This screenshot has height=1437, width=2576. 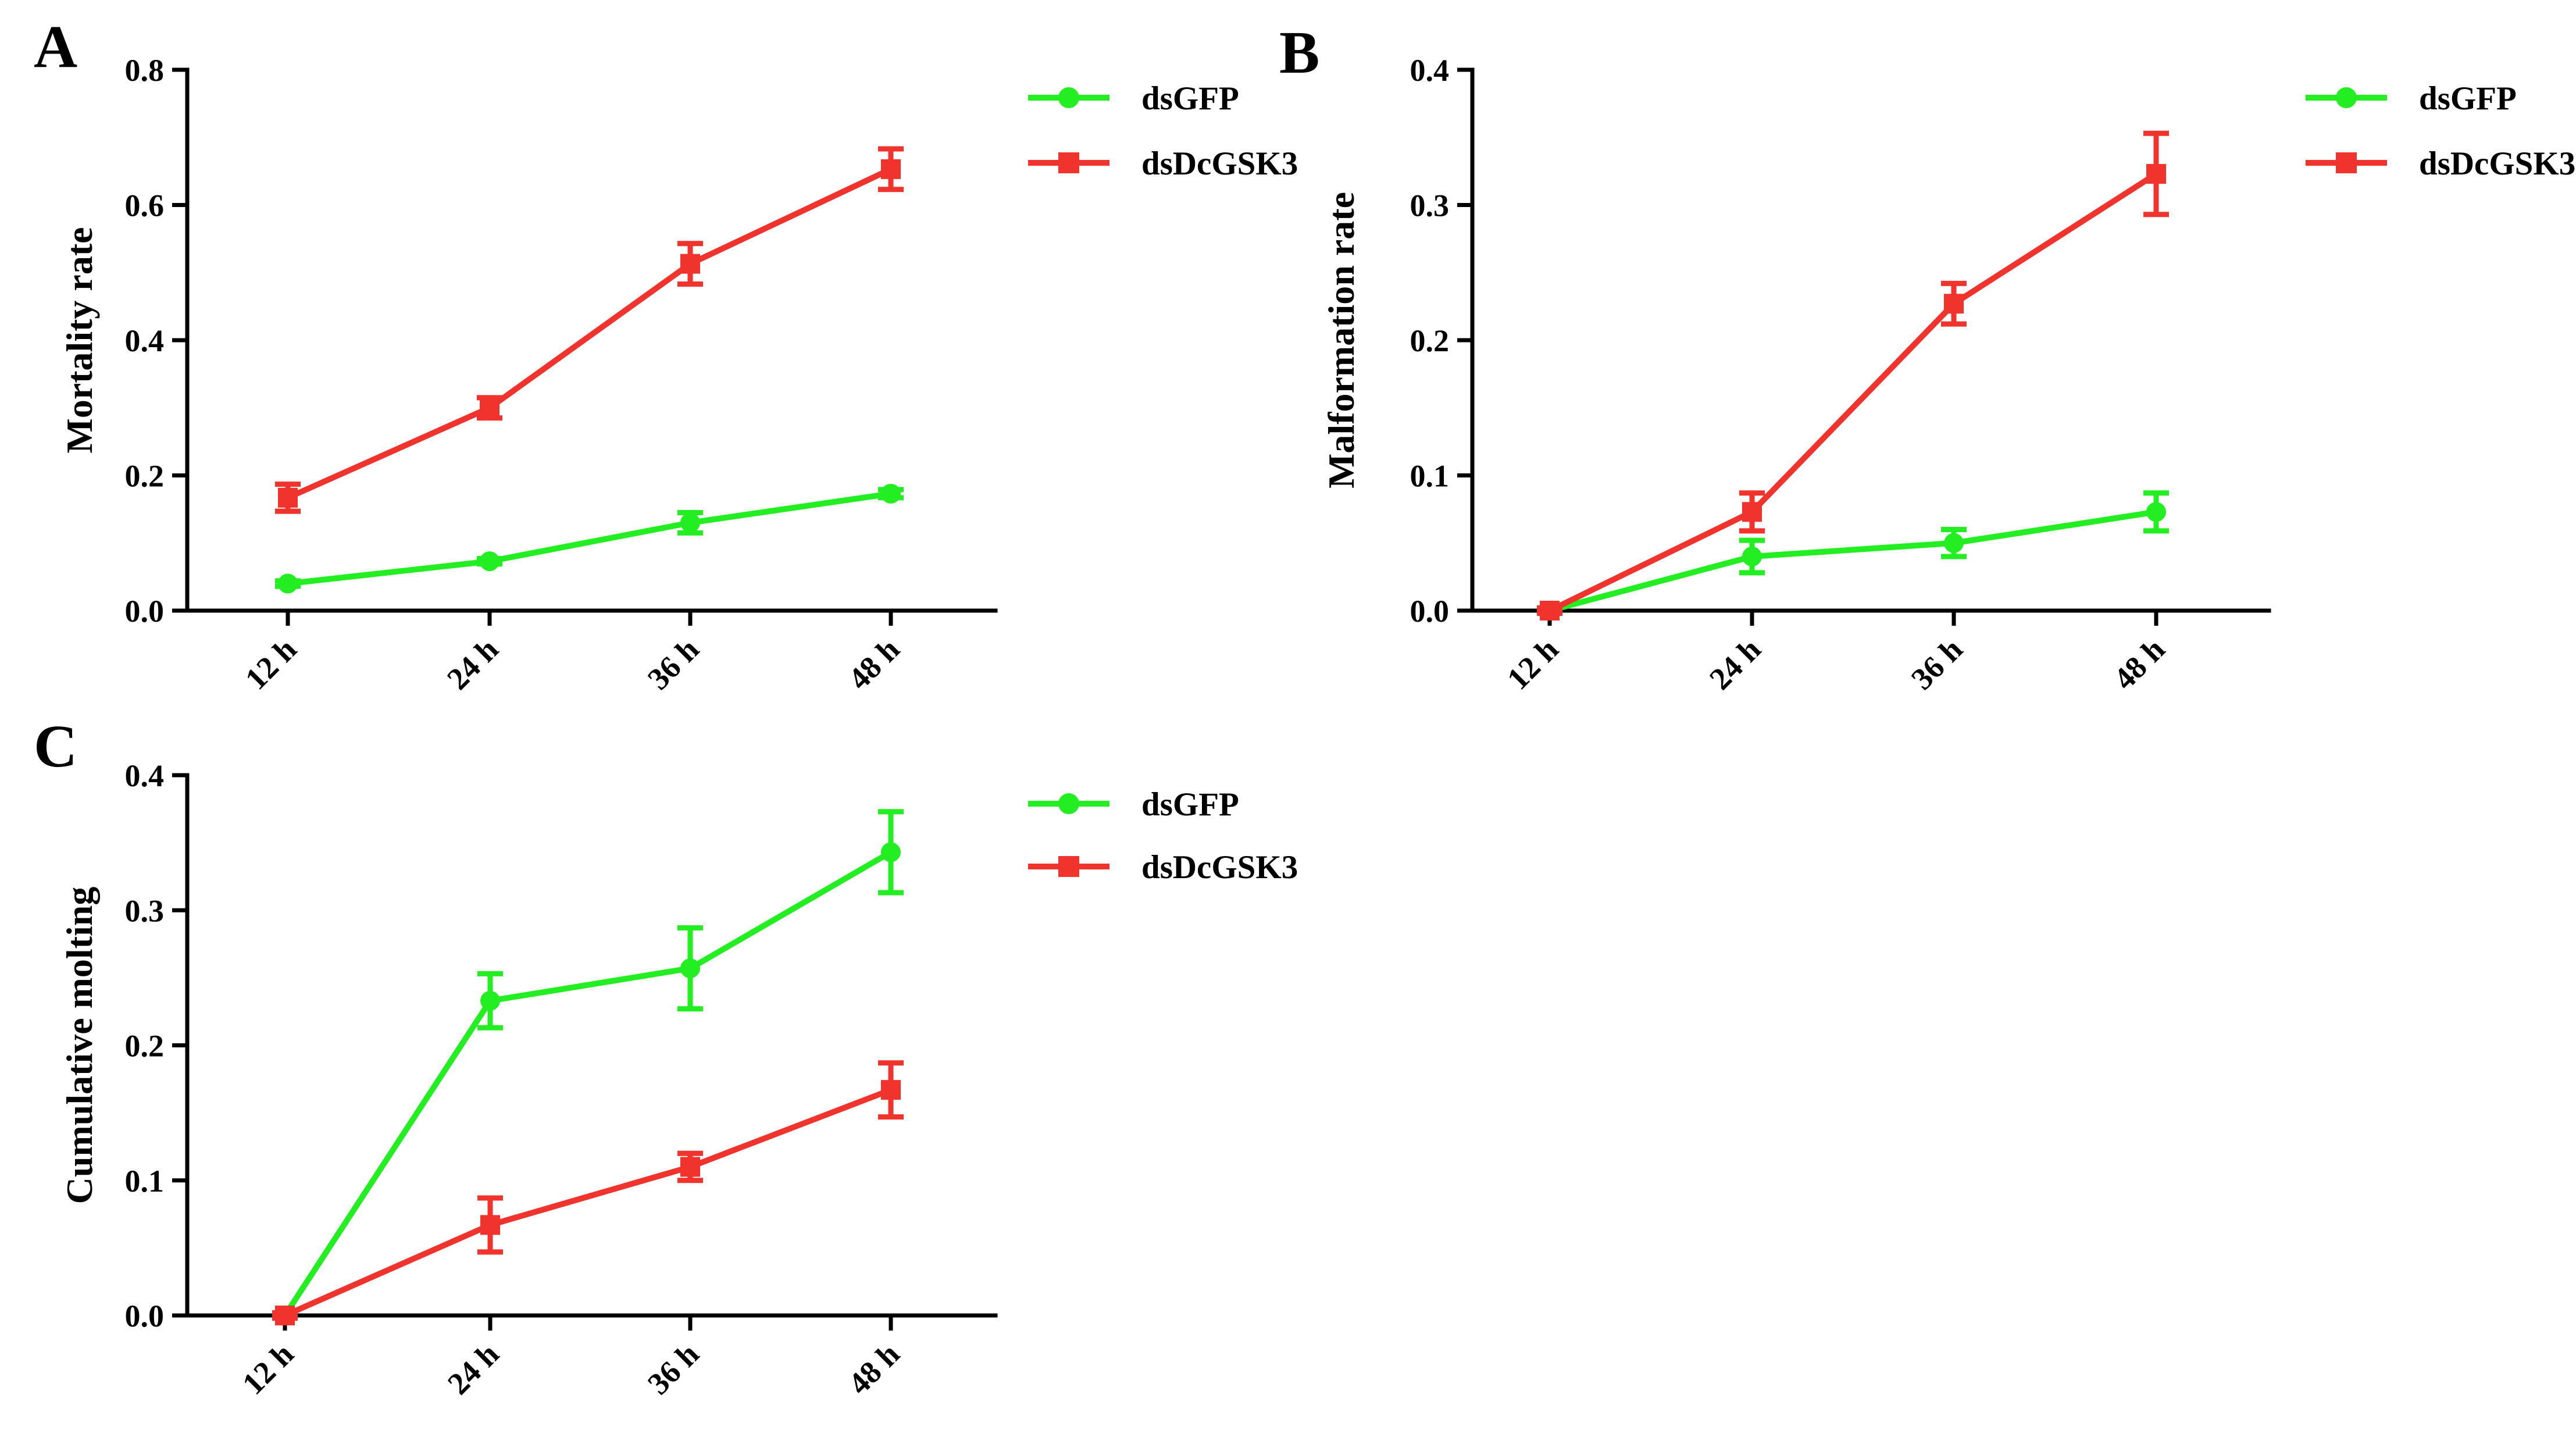 I want to click on panel-b-series-dsgfp-line, so click(x=1853, y=561).